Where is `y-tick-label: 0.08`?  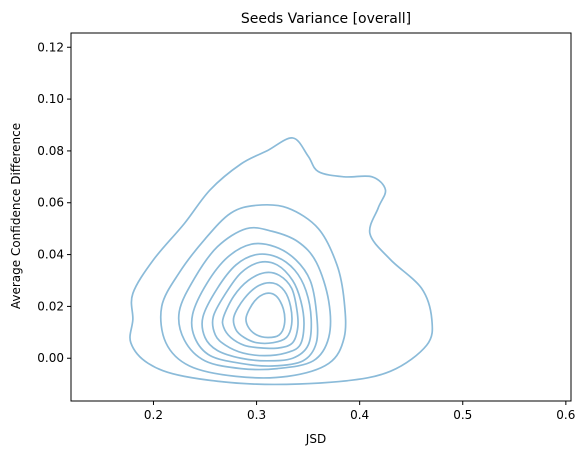
y-tick-label: 0.08 is located at coordinates (50, 151).